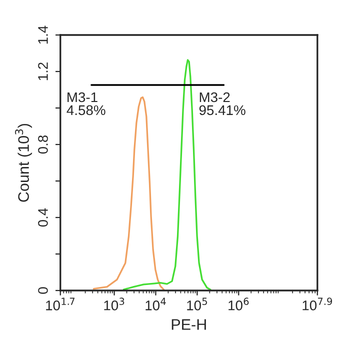  What do you see at coordinates (86, 104) in the screenshot?
I see `annotation: M3-1 4.58%` at bounding box center [86, 104].